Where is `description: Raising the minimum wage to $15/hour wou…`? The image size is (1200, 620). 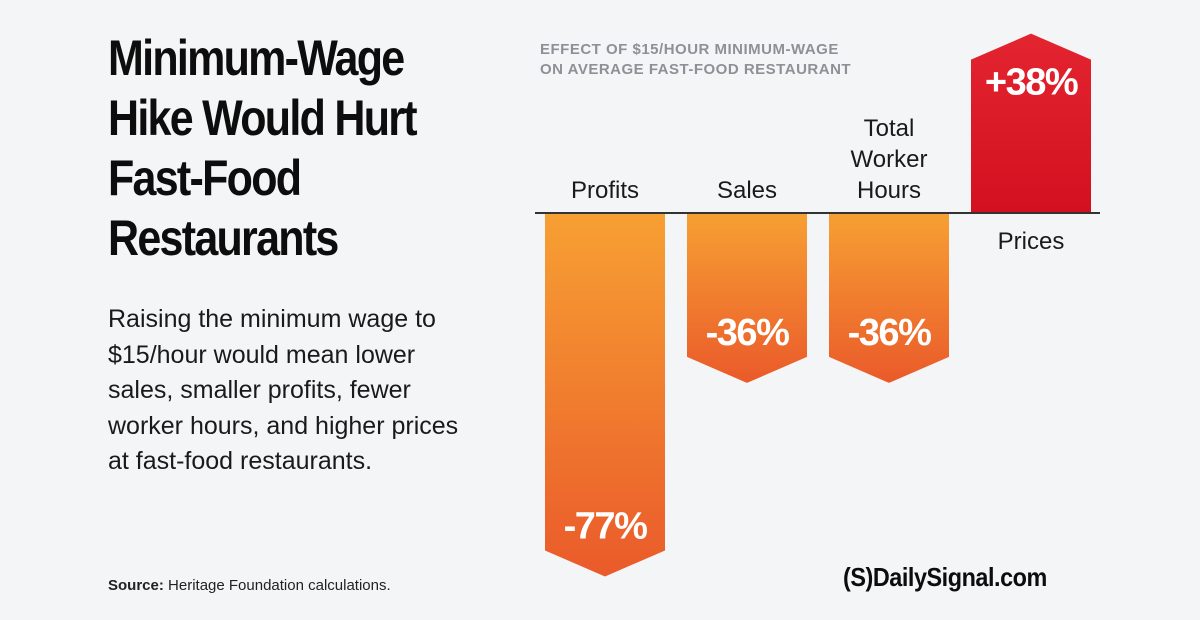
description: Raising the minimum wage to $15/hour wou… is located at coordinates (283, 390).